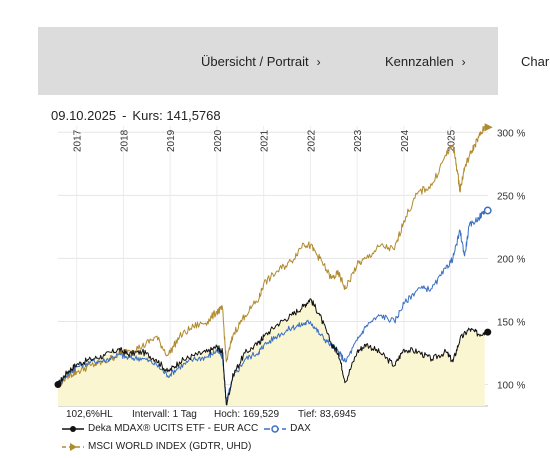  I want to click on x-tick-label: 2017, so click(78, 140).